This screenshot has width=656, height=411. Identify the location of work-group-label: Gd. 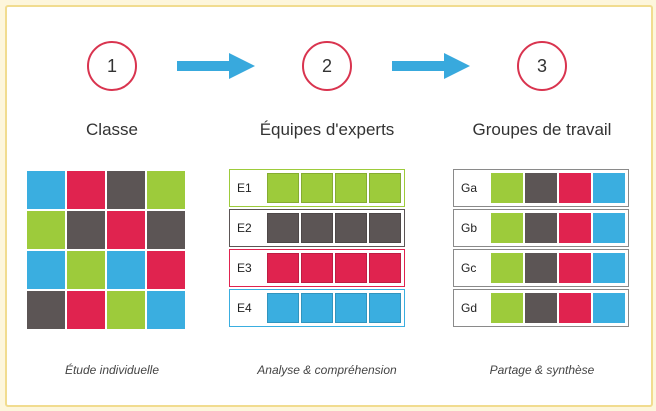
(469, 308).